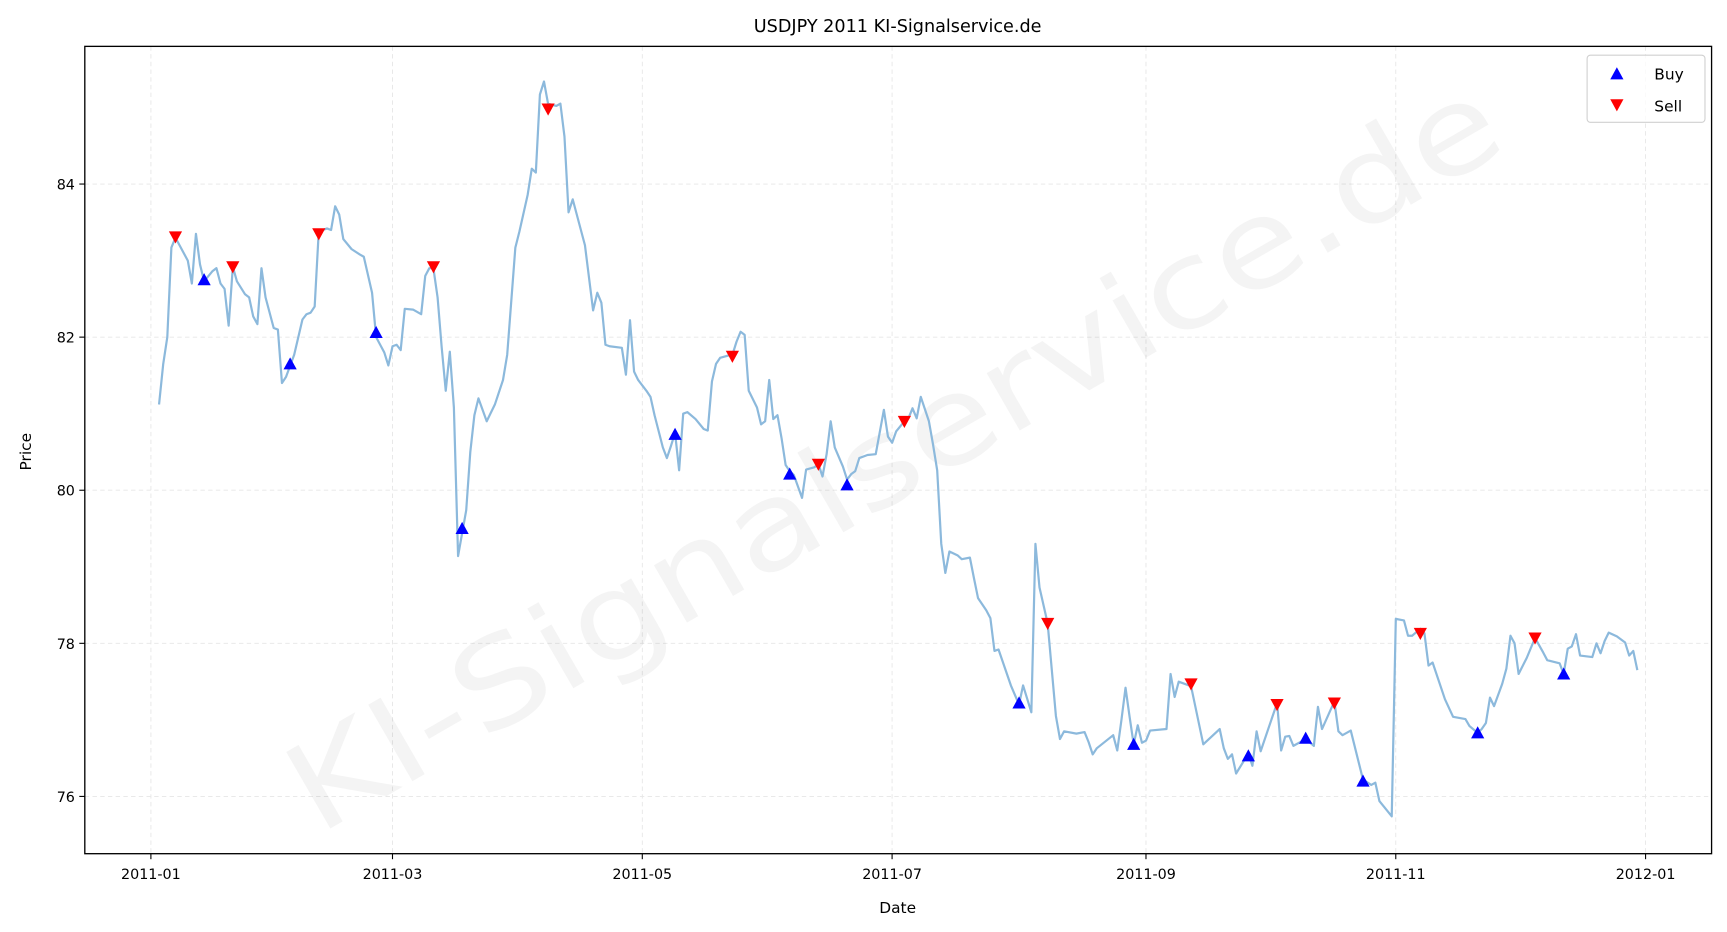 The height and width of the screenshot is (932, 1727). What do you see at coordinates (66, 339) in the screenshot?
I see `y-tick-label: 82` at bounding box center [66, 339].